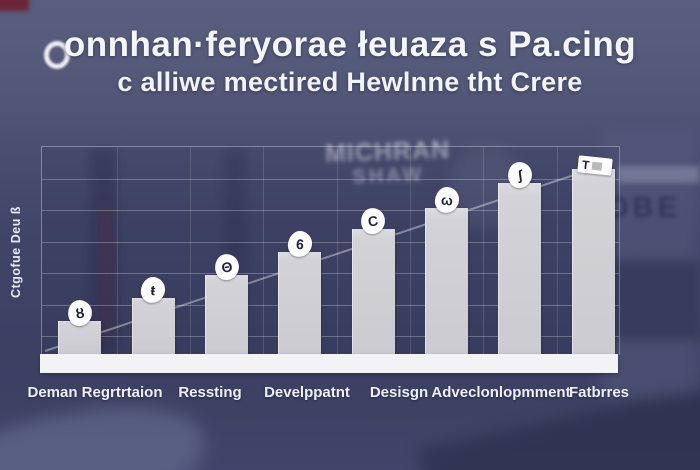 This screenshot has width=700, height=470. Describe the element at coordinates (350, 82) in the screenshot. I see `poster-title-line2: c alliwe mectired Hewlnne tht Crere` at that location.